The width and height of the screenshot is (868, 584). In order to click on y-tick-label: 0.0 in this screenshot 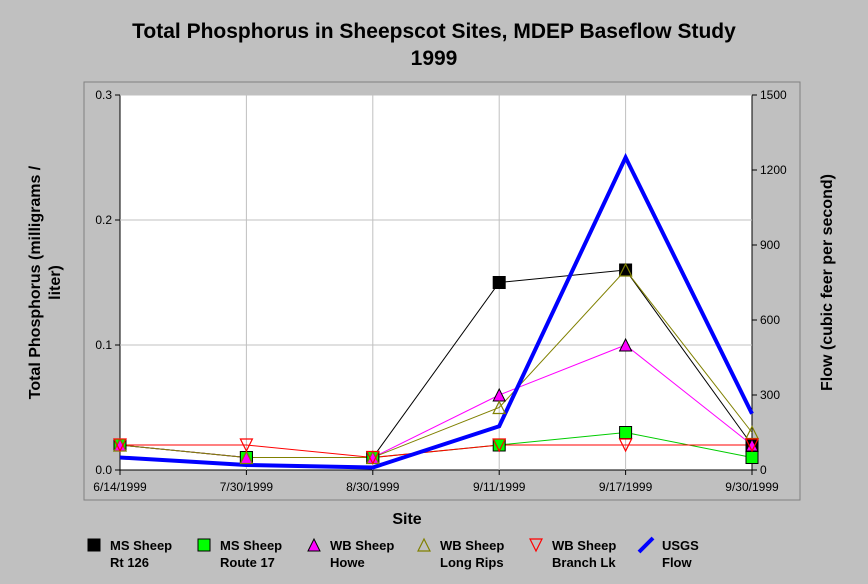, I will do `click(103, 470)`.